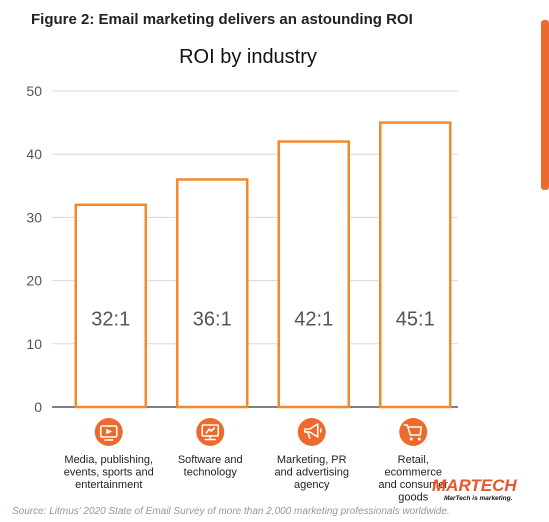  What do you see at coordinates (108, 460) in the screenshot?
I see `x-category-label: Media, publishing,` at bounding box center [108, 460].